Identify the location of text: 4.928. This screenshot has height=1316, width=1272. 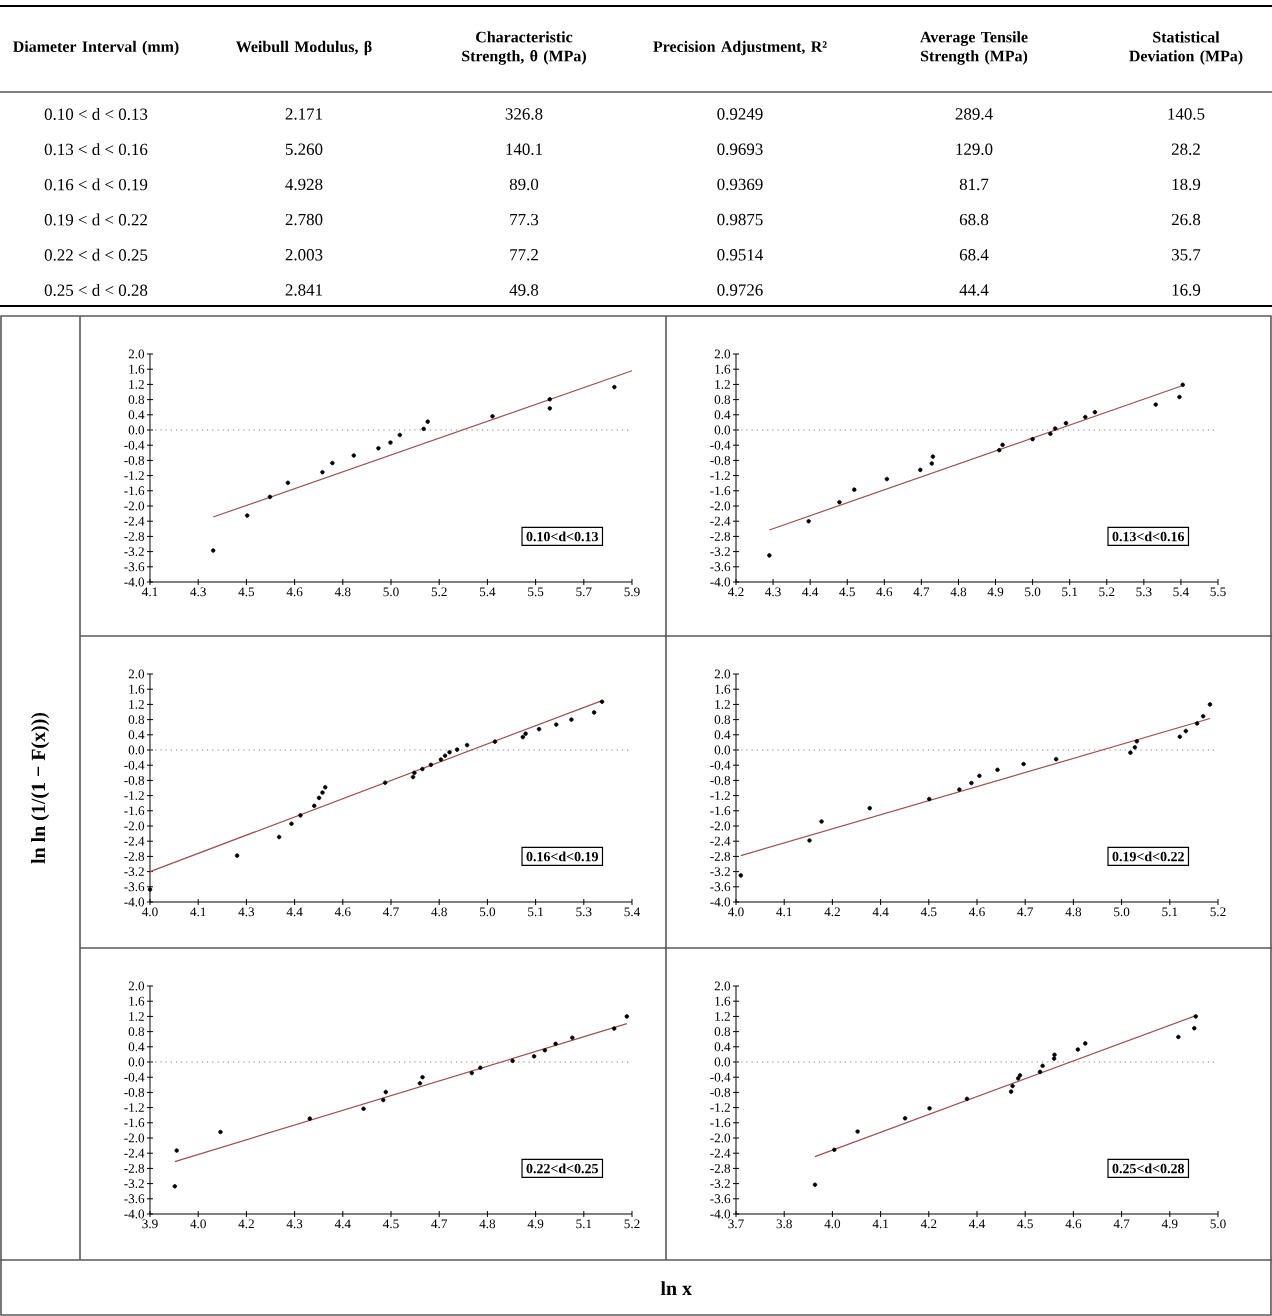
(304, 184).